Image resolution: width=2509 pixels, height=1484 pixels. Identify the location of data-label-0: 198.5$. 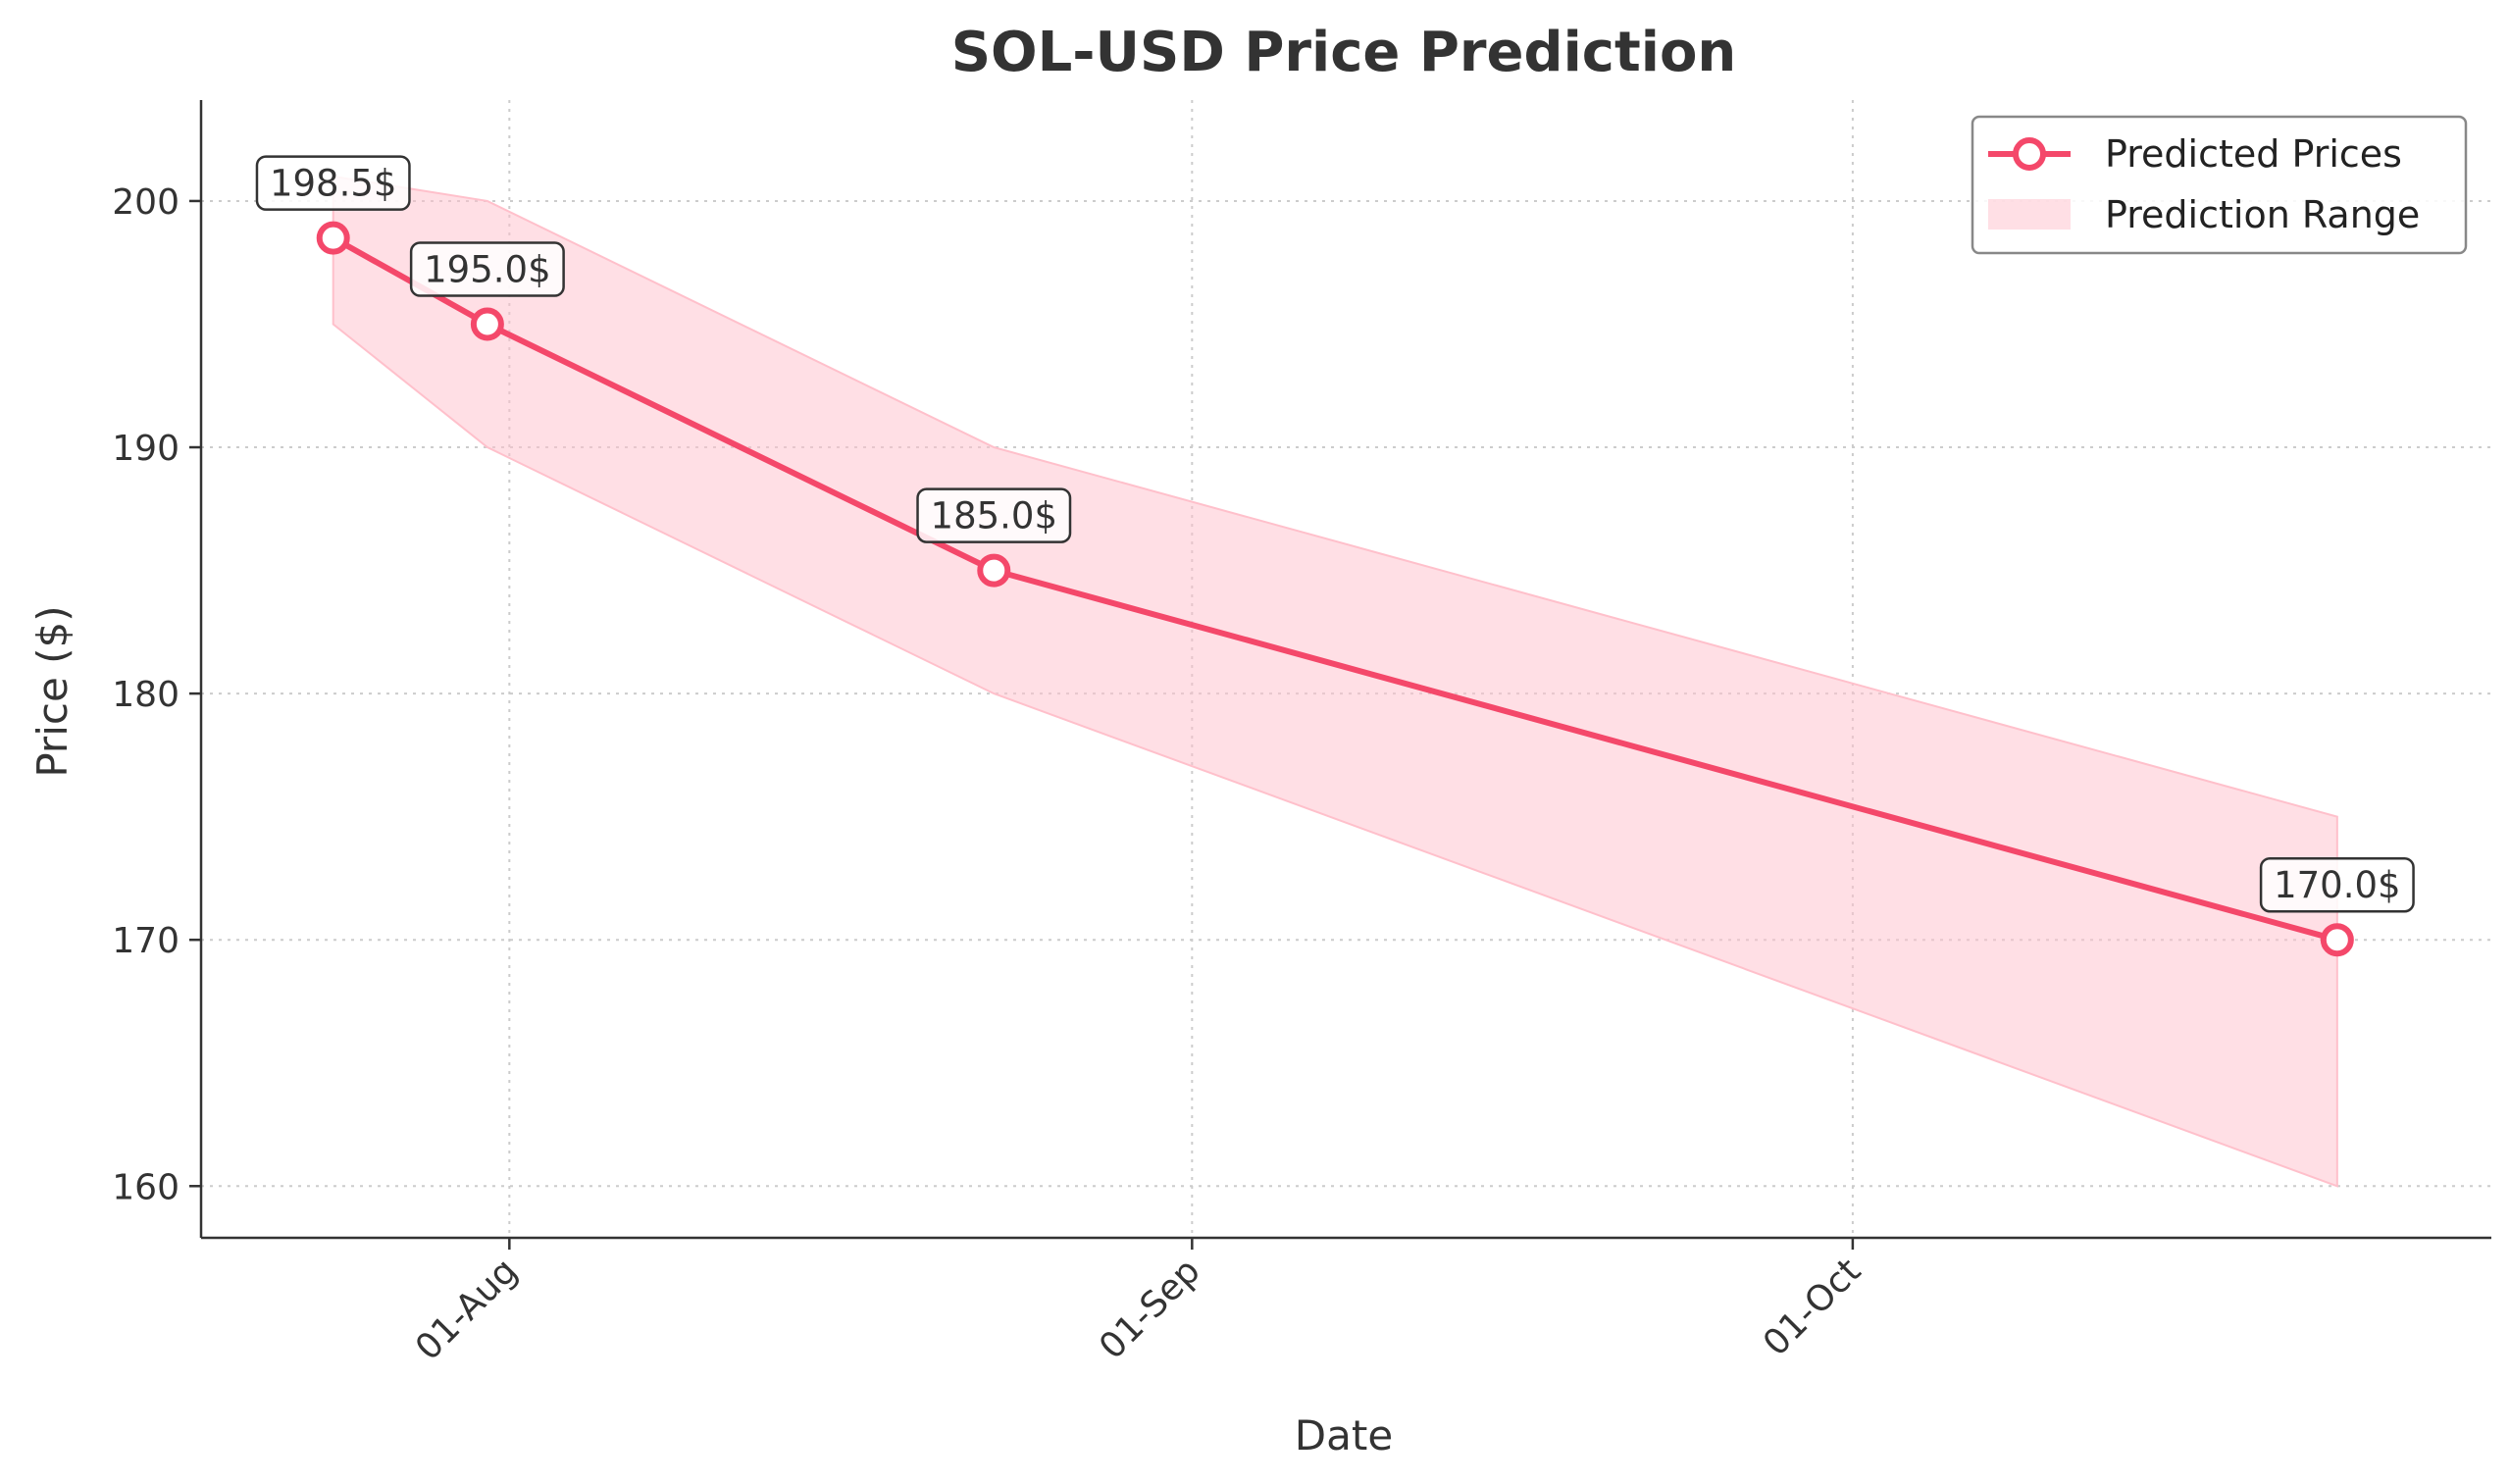
(333, 183).